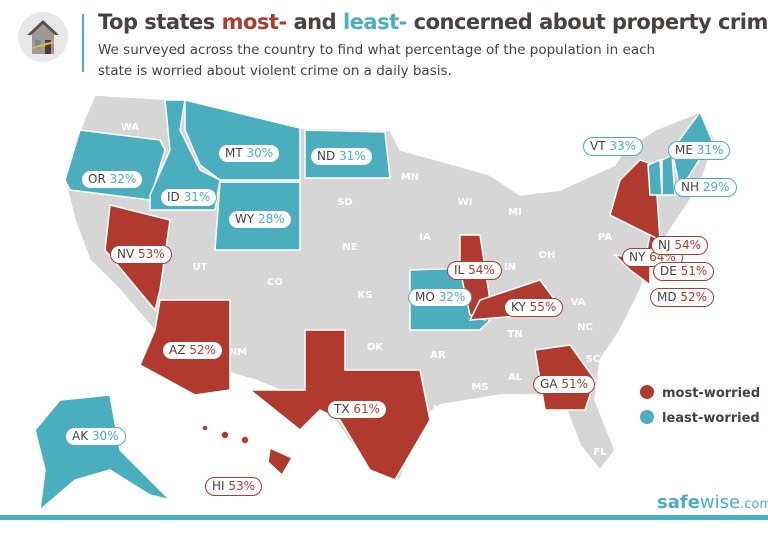 Image resolution: width=768 pixels, height=534 pixels. What do you see at coordinates (479, 387) in the screenshot?
I see `state-label-ms: MS` at bounding box center [479, 387].